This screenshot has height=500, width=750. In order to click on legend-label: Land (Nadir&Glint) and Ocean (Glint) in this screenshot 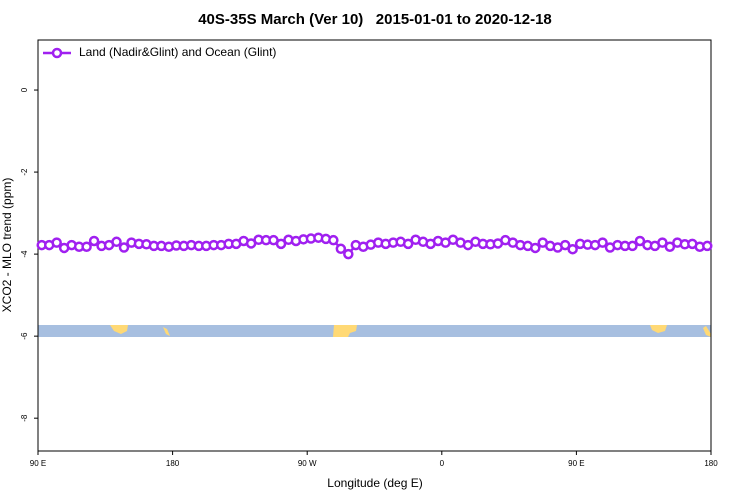, I will do `click(177, 52)`.